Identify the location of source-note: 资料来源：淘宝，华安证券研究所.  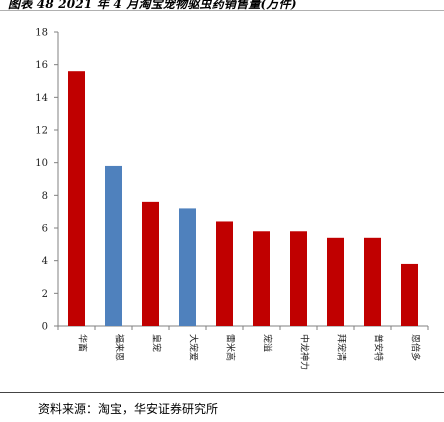
(128, 409).